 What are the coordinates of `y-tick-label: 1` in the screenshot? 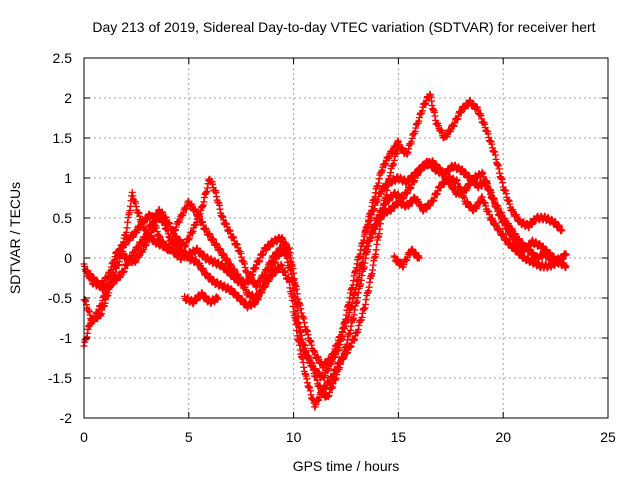 It's located at (68, 178).